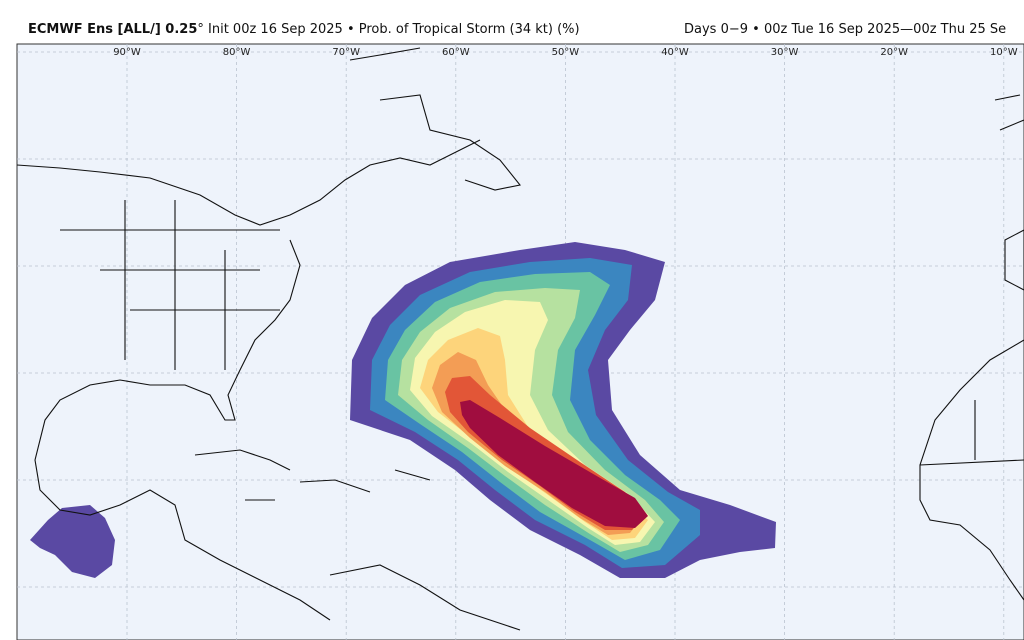 Image resolution: width=1024 pixels, height=640 pixels. I want to click on longitude-label: 60°W, so click(456, 52).